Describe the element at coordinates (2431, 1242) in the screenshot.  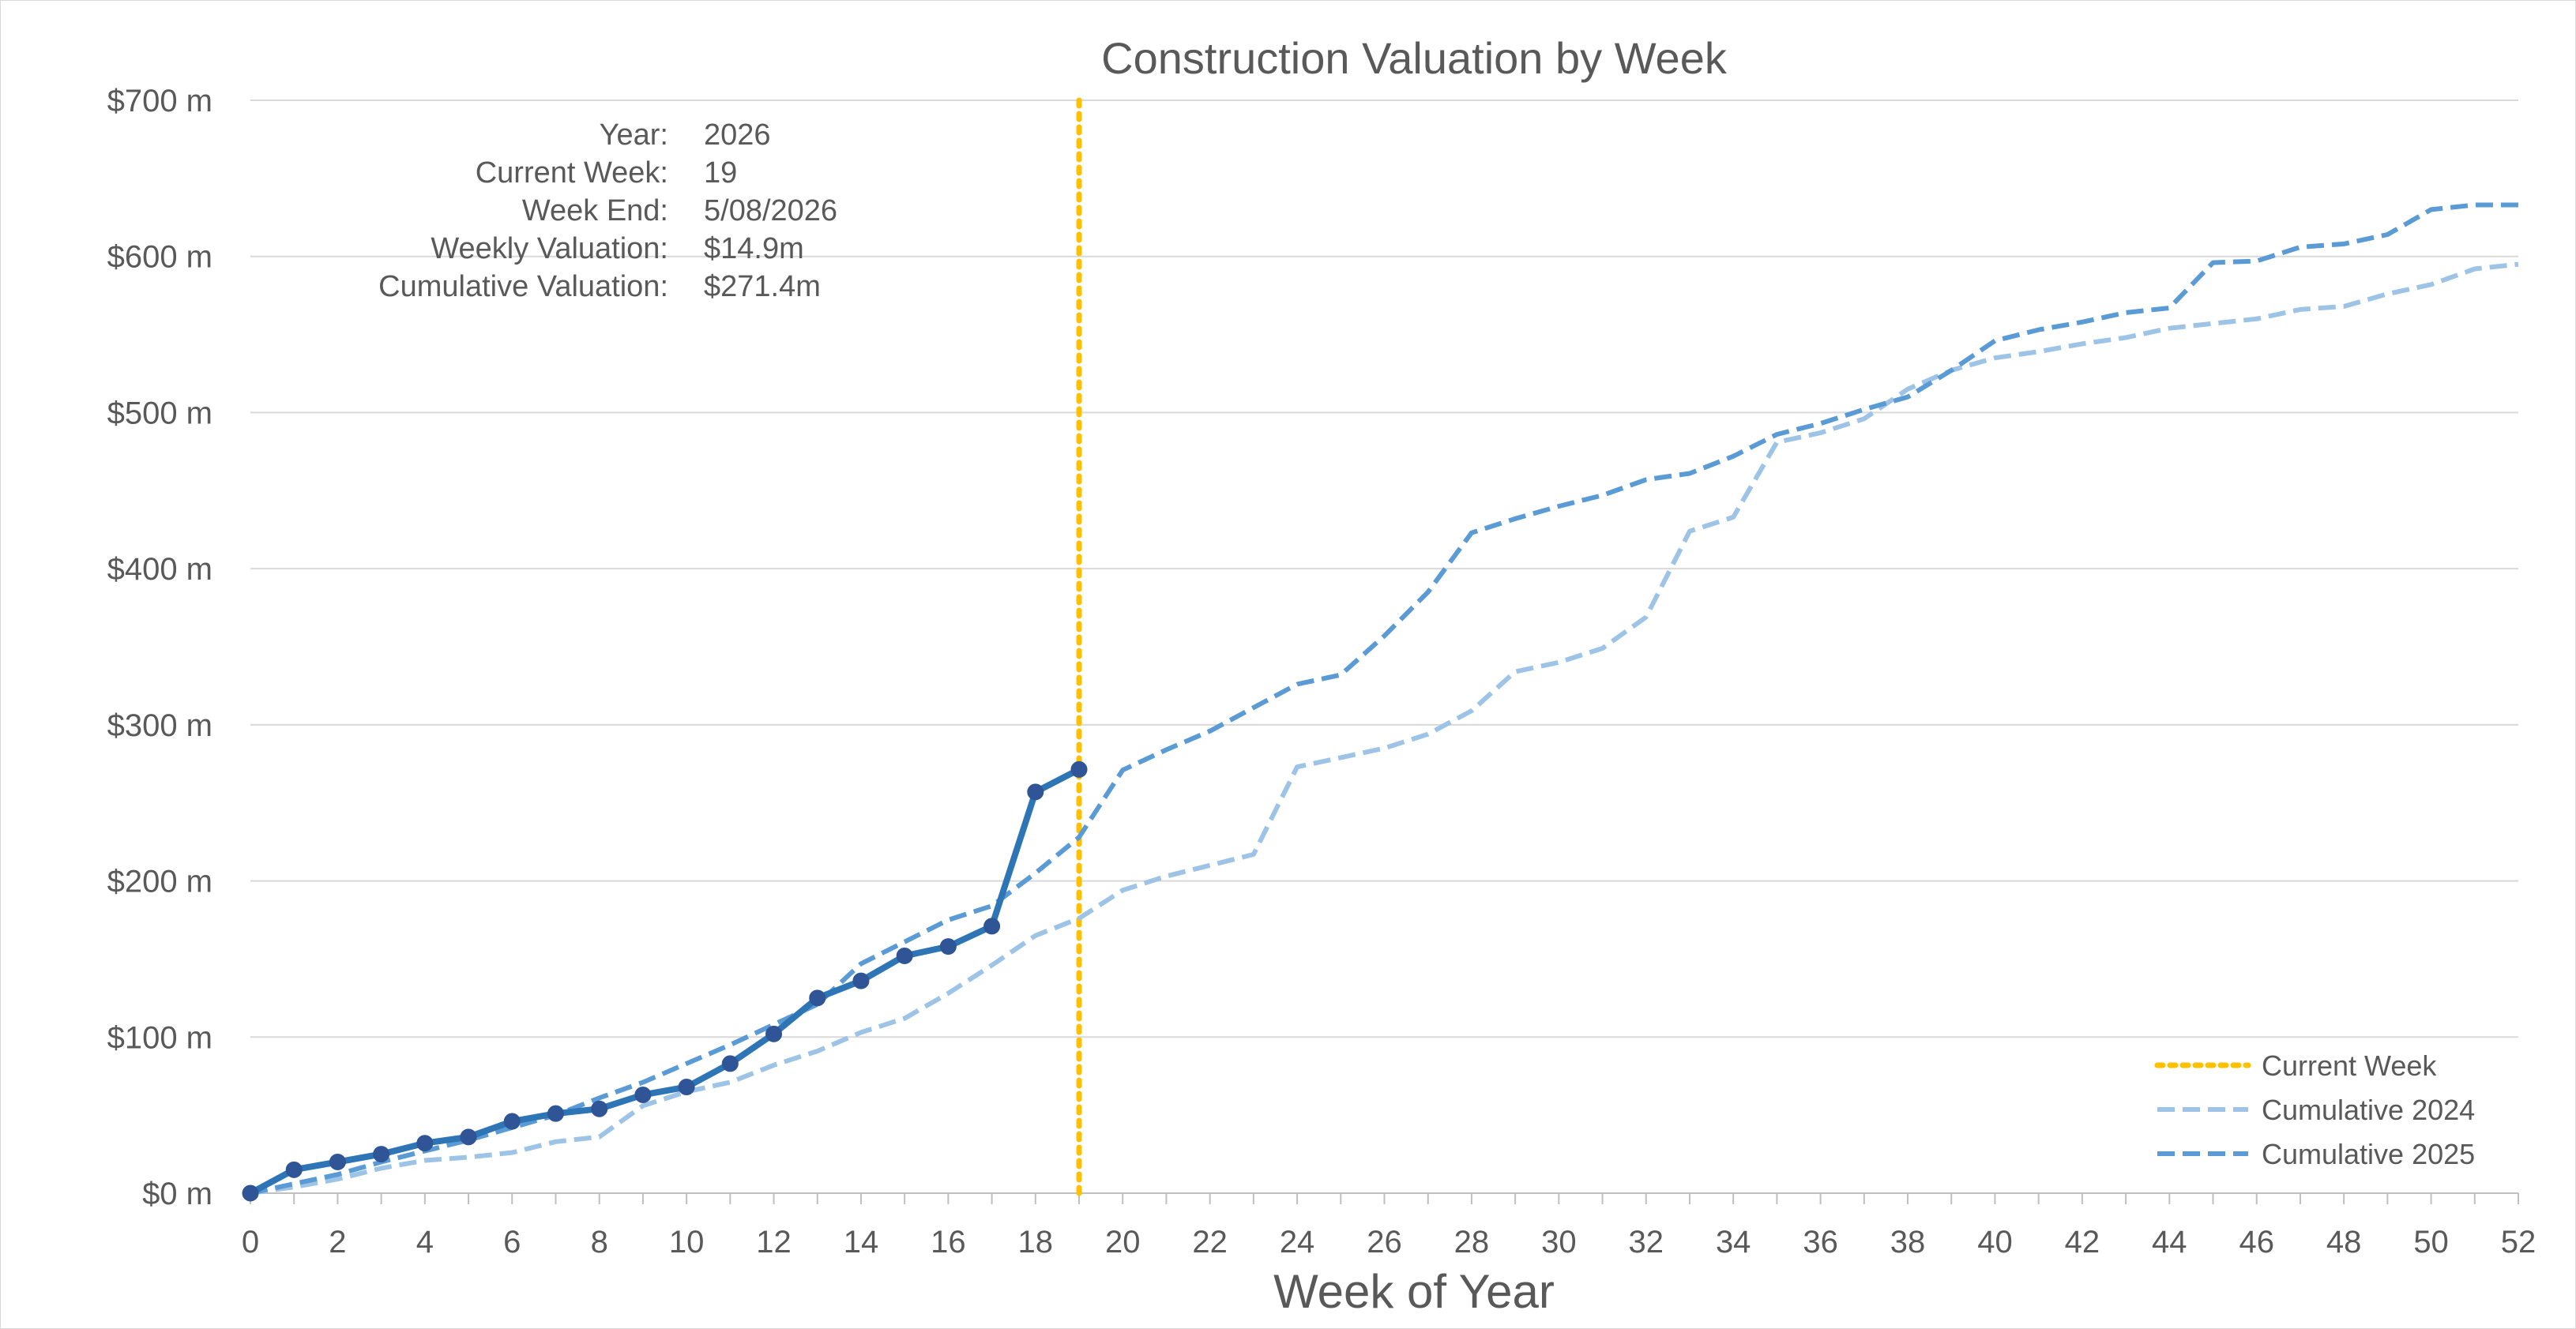
I see `x-tick-label: 50` at that location.